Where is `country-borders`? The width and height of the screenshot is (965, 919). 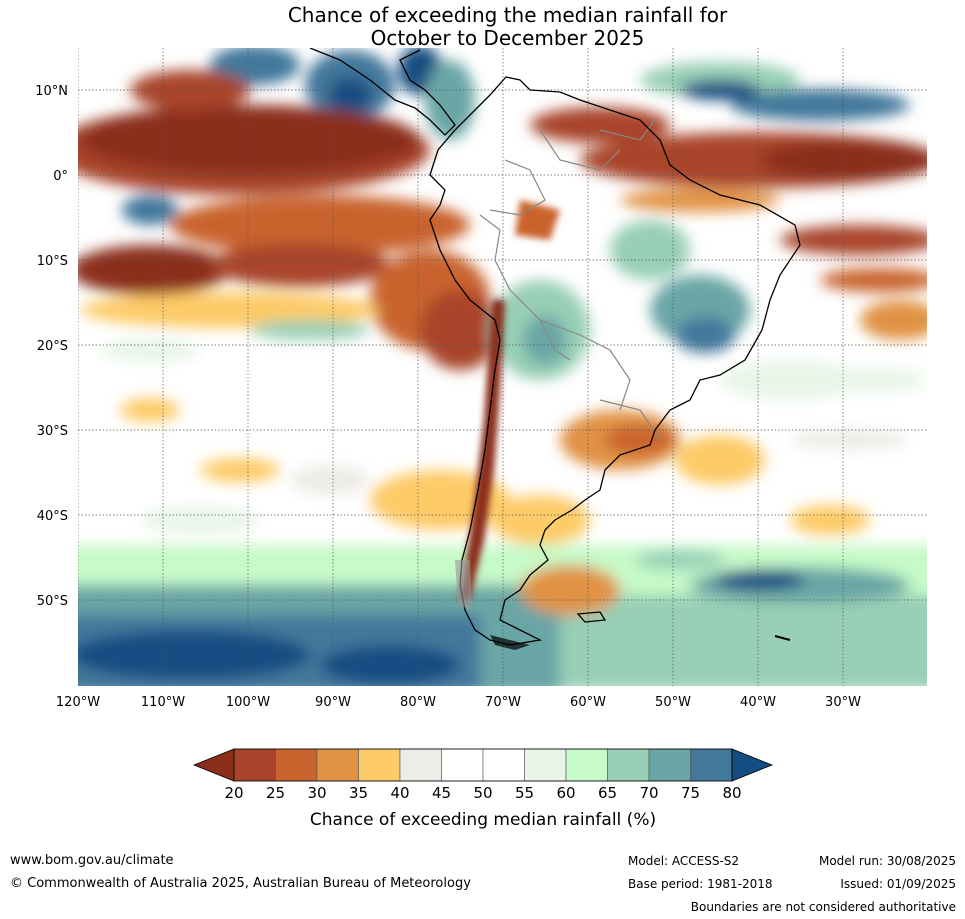
country-borders is located at coordinates (570, 280).